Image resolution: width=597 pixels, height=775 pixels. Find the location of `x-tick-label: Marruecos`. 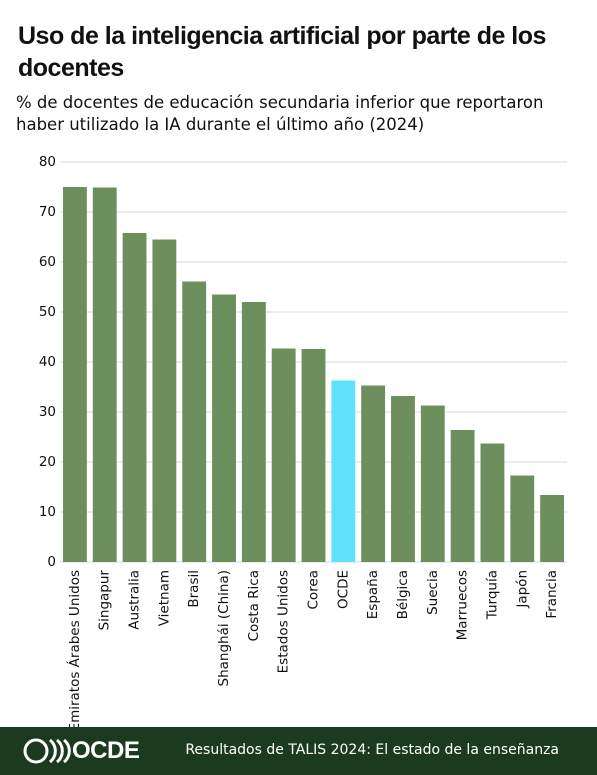

x-tick-label: Marruecos is located at coordinates (463, 605).